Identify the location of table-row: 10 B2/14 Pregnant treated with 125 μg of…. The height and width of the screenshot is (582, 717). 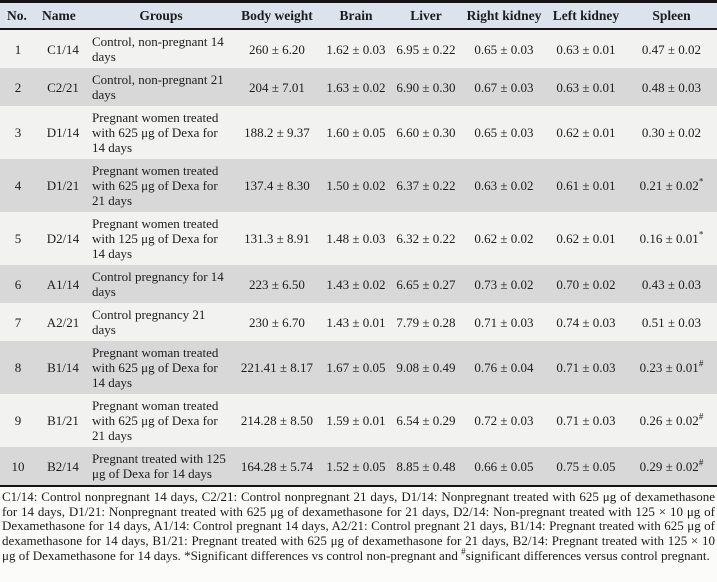
(358, 466).